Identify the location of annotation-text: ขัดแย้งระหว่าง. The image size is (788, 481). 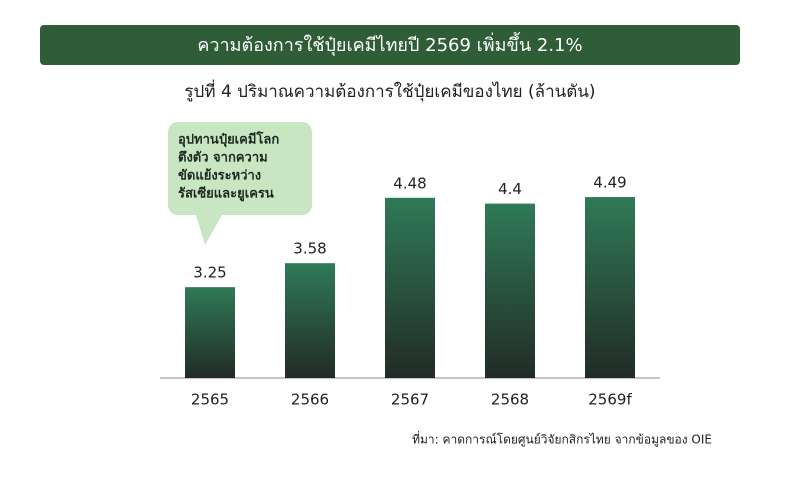
(219, 176).